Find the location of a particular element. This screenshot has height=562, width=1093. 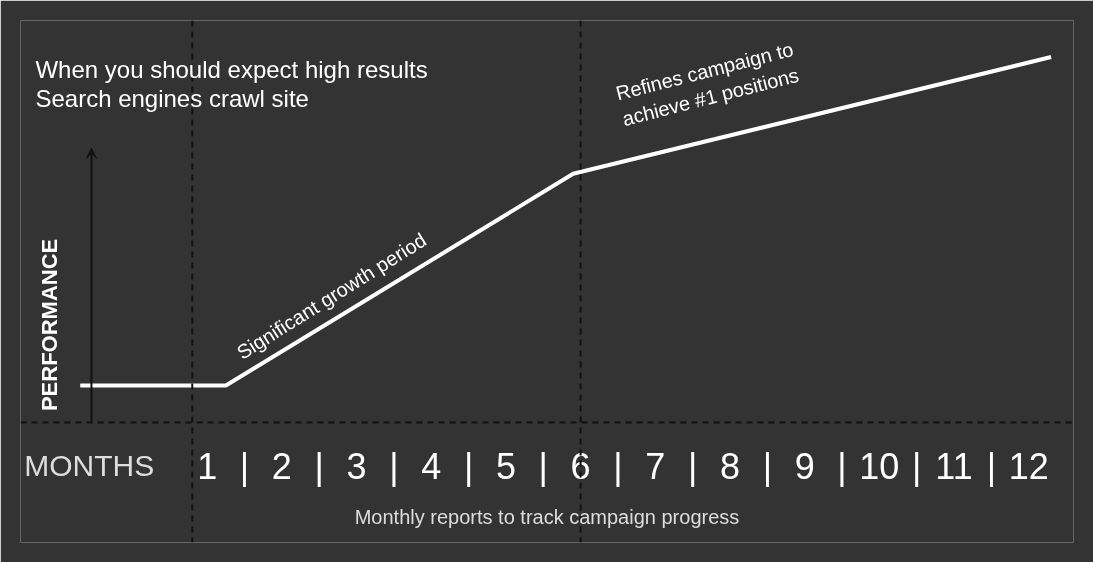

x-tick-label: 5 is located at coordinates (505, 467).